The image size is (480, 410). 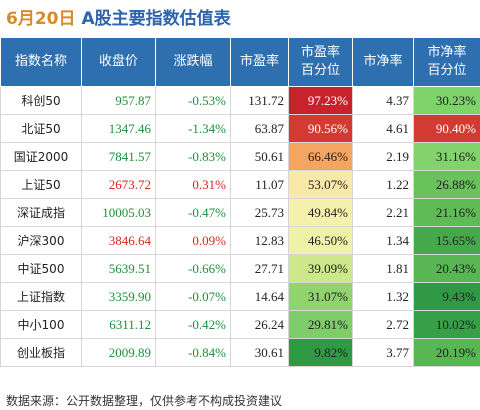 I want to click on pe-cell: 131.72, so click(x=259, y=100).